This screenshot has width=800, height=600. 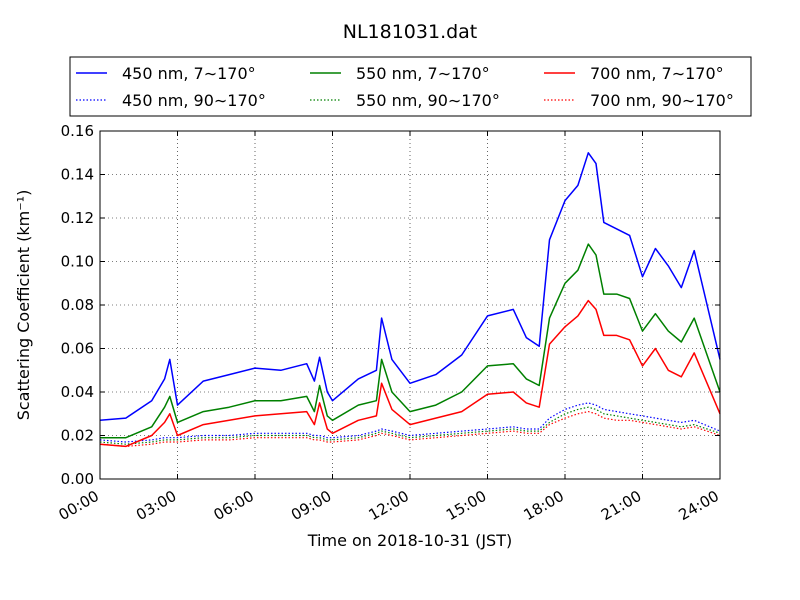 I want to click on y-tick-label: 0.02, so click(x=77, y=436).